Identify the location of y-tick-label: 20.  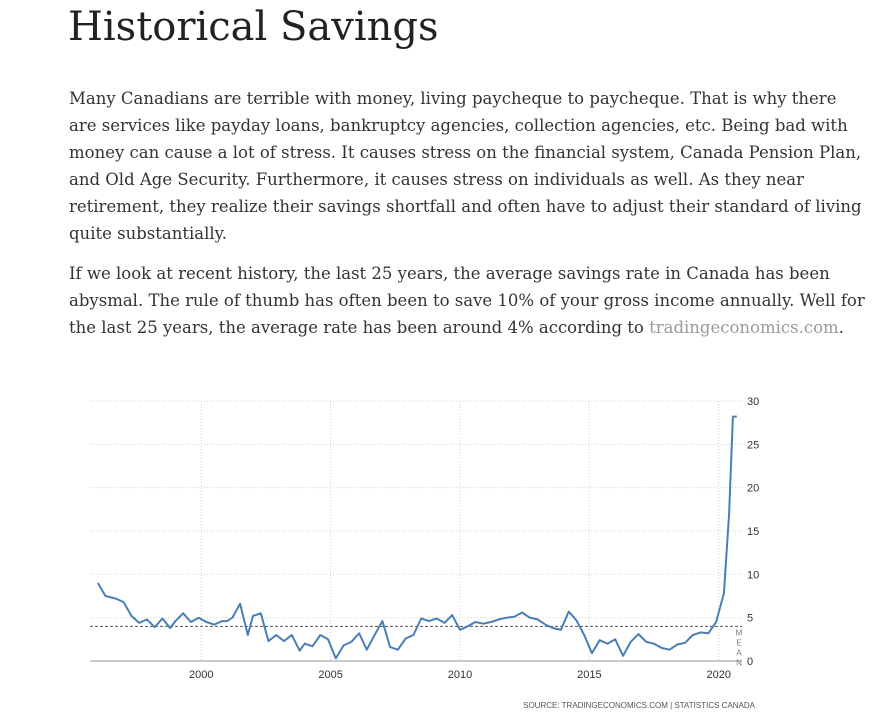
(753, 489).